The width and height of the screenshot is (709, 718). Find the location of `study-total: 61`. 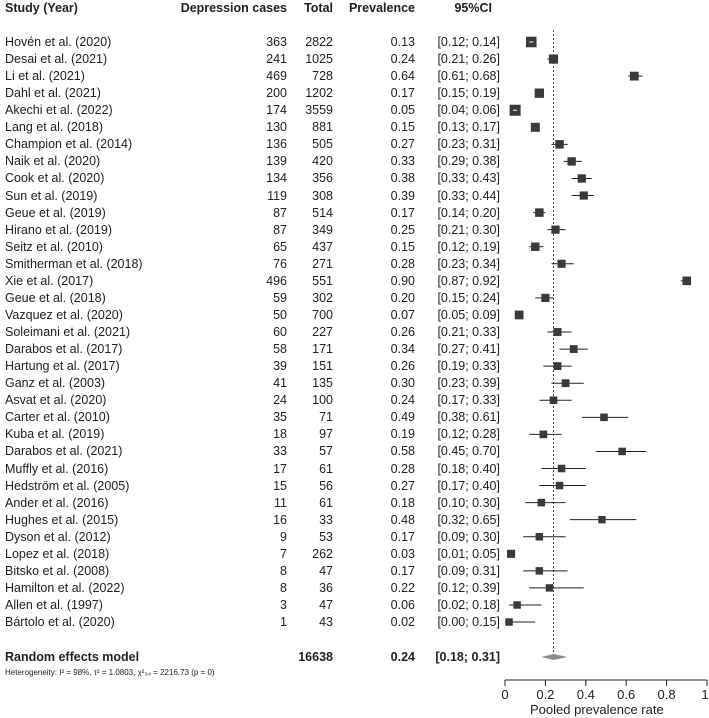

study-total: 61 is located at coordinates (326, 502).